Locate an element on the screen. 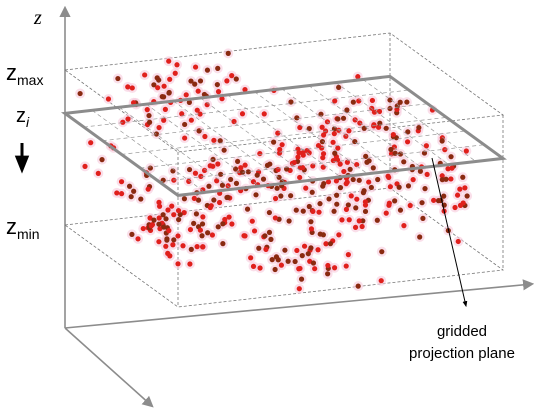 The image size is (550, 416). z-i-label: zi is located at coordinates (23, 117).